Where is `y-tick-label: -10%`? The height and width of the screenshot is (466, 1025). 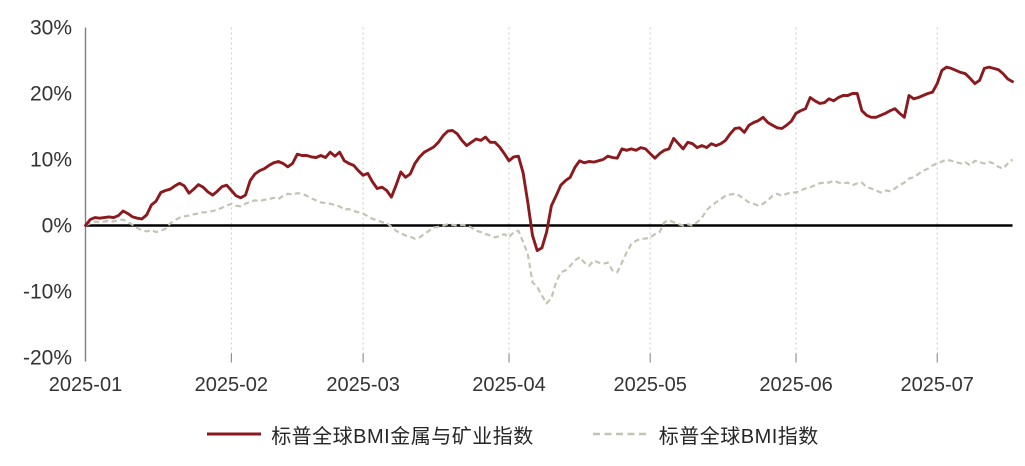
y-tick-label: -10% is located at coordinates (47, 292).